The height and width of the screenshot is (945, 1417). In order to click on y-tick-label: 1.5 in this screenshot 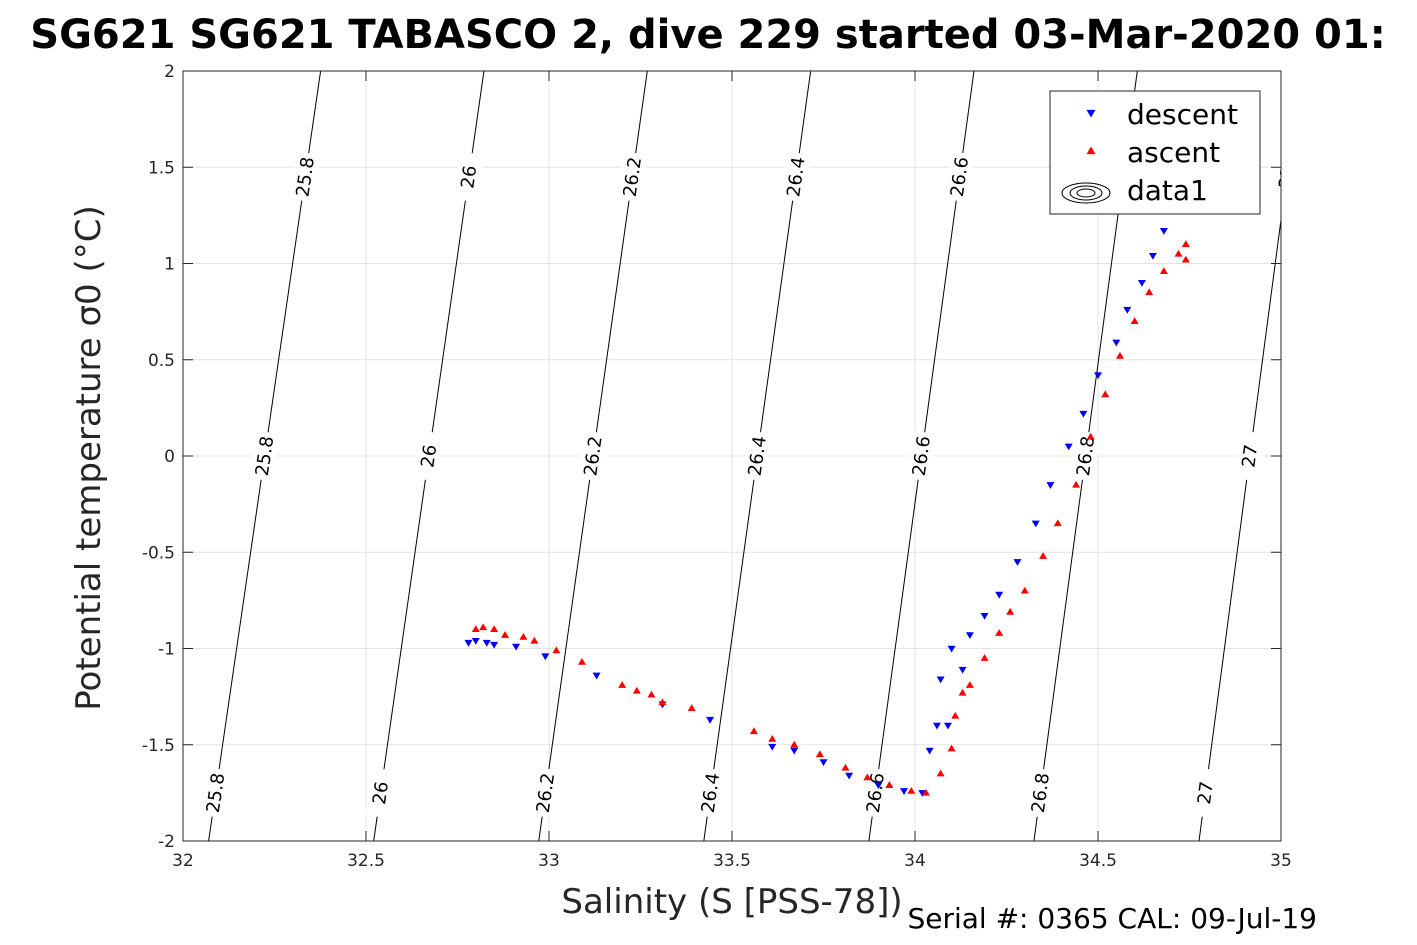, I will do `click(161, 168)`.